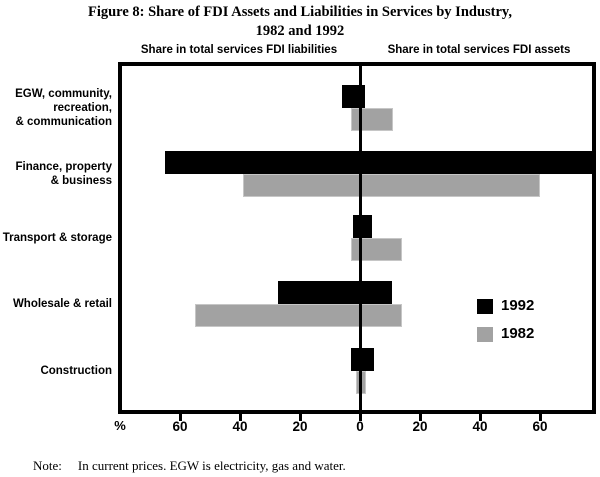  What do you see at coordinates (47, 465) in the screenshot?
I see `note-label: Note:` at bounding box center [47, 465].